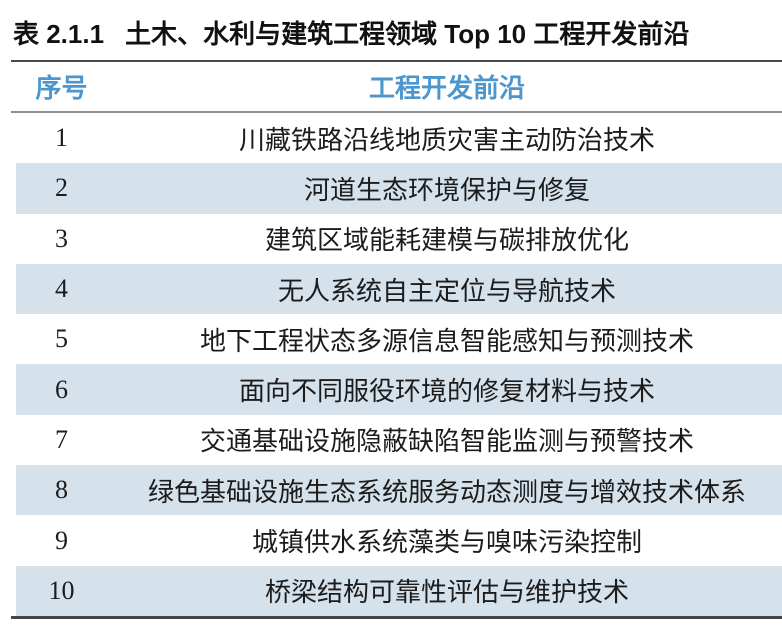 This screenshot has width=782, height=626. Describe the element at coordinates (446, 88) in the screenshot. I see `column-header-front: 工程开发前沿` at that location.